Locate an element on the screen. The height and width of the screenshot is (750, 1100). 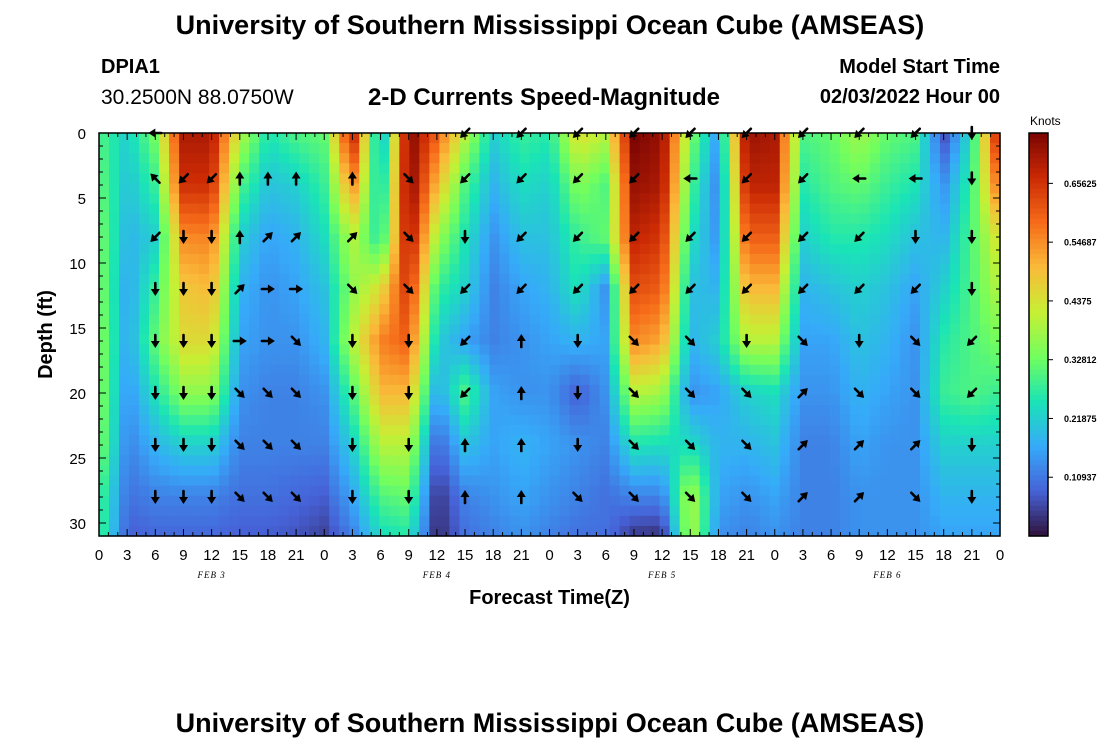
y-tick-label: 5 is located at coordinates (82, 199).